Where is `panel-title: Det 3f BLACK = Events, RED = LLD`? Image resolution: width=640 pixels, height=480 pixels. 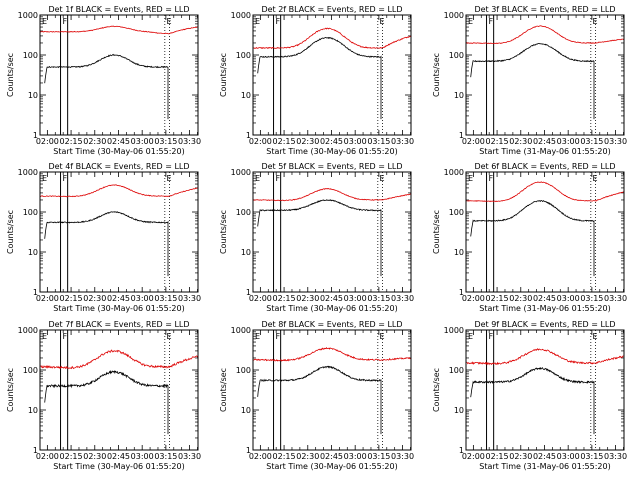 panel-title: Det 3f BLACK = Events, RED = LLD is located at coordinates (544, 9).